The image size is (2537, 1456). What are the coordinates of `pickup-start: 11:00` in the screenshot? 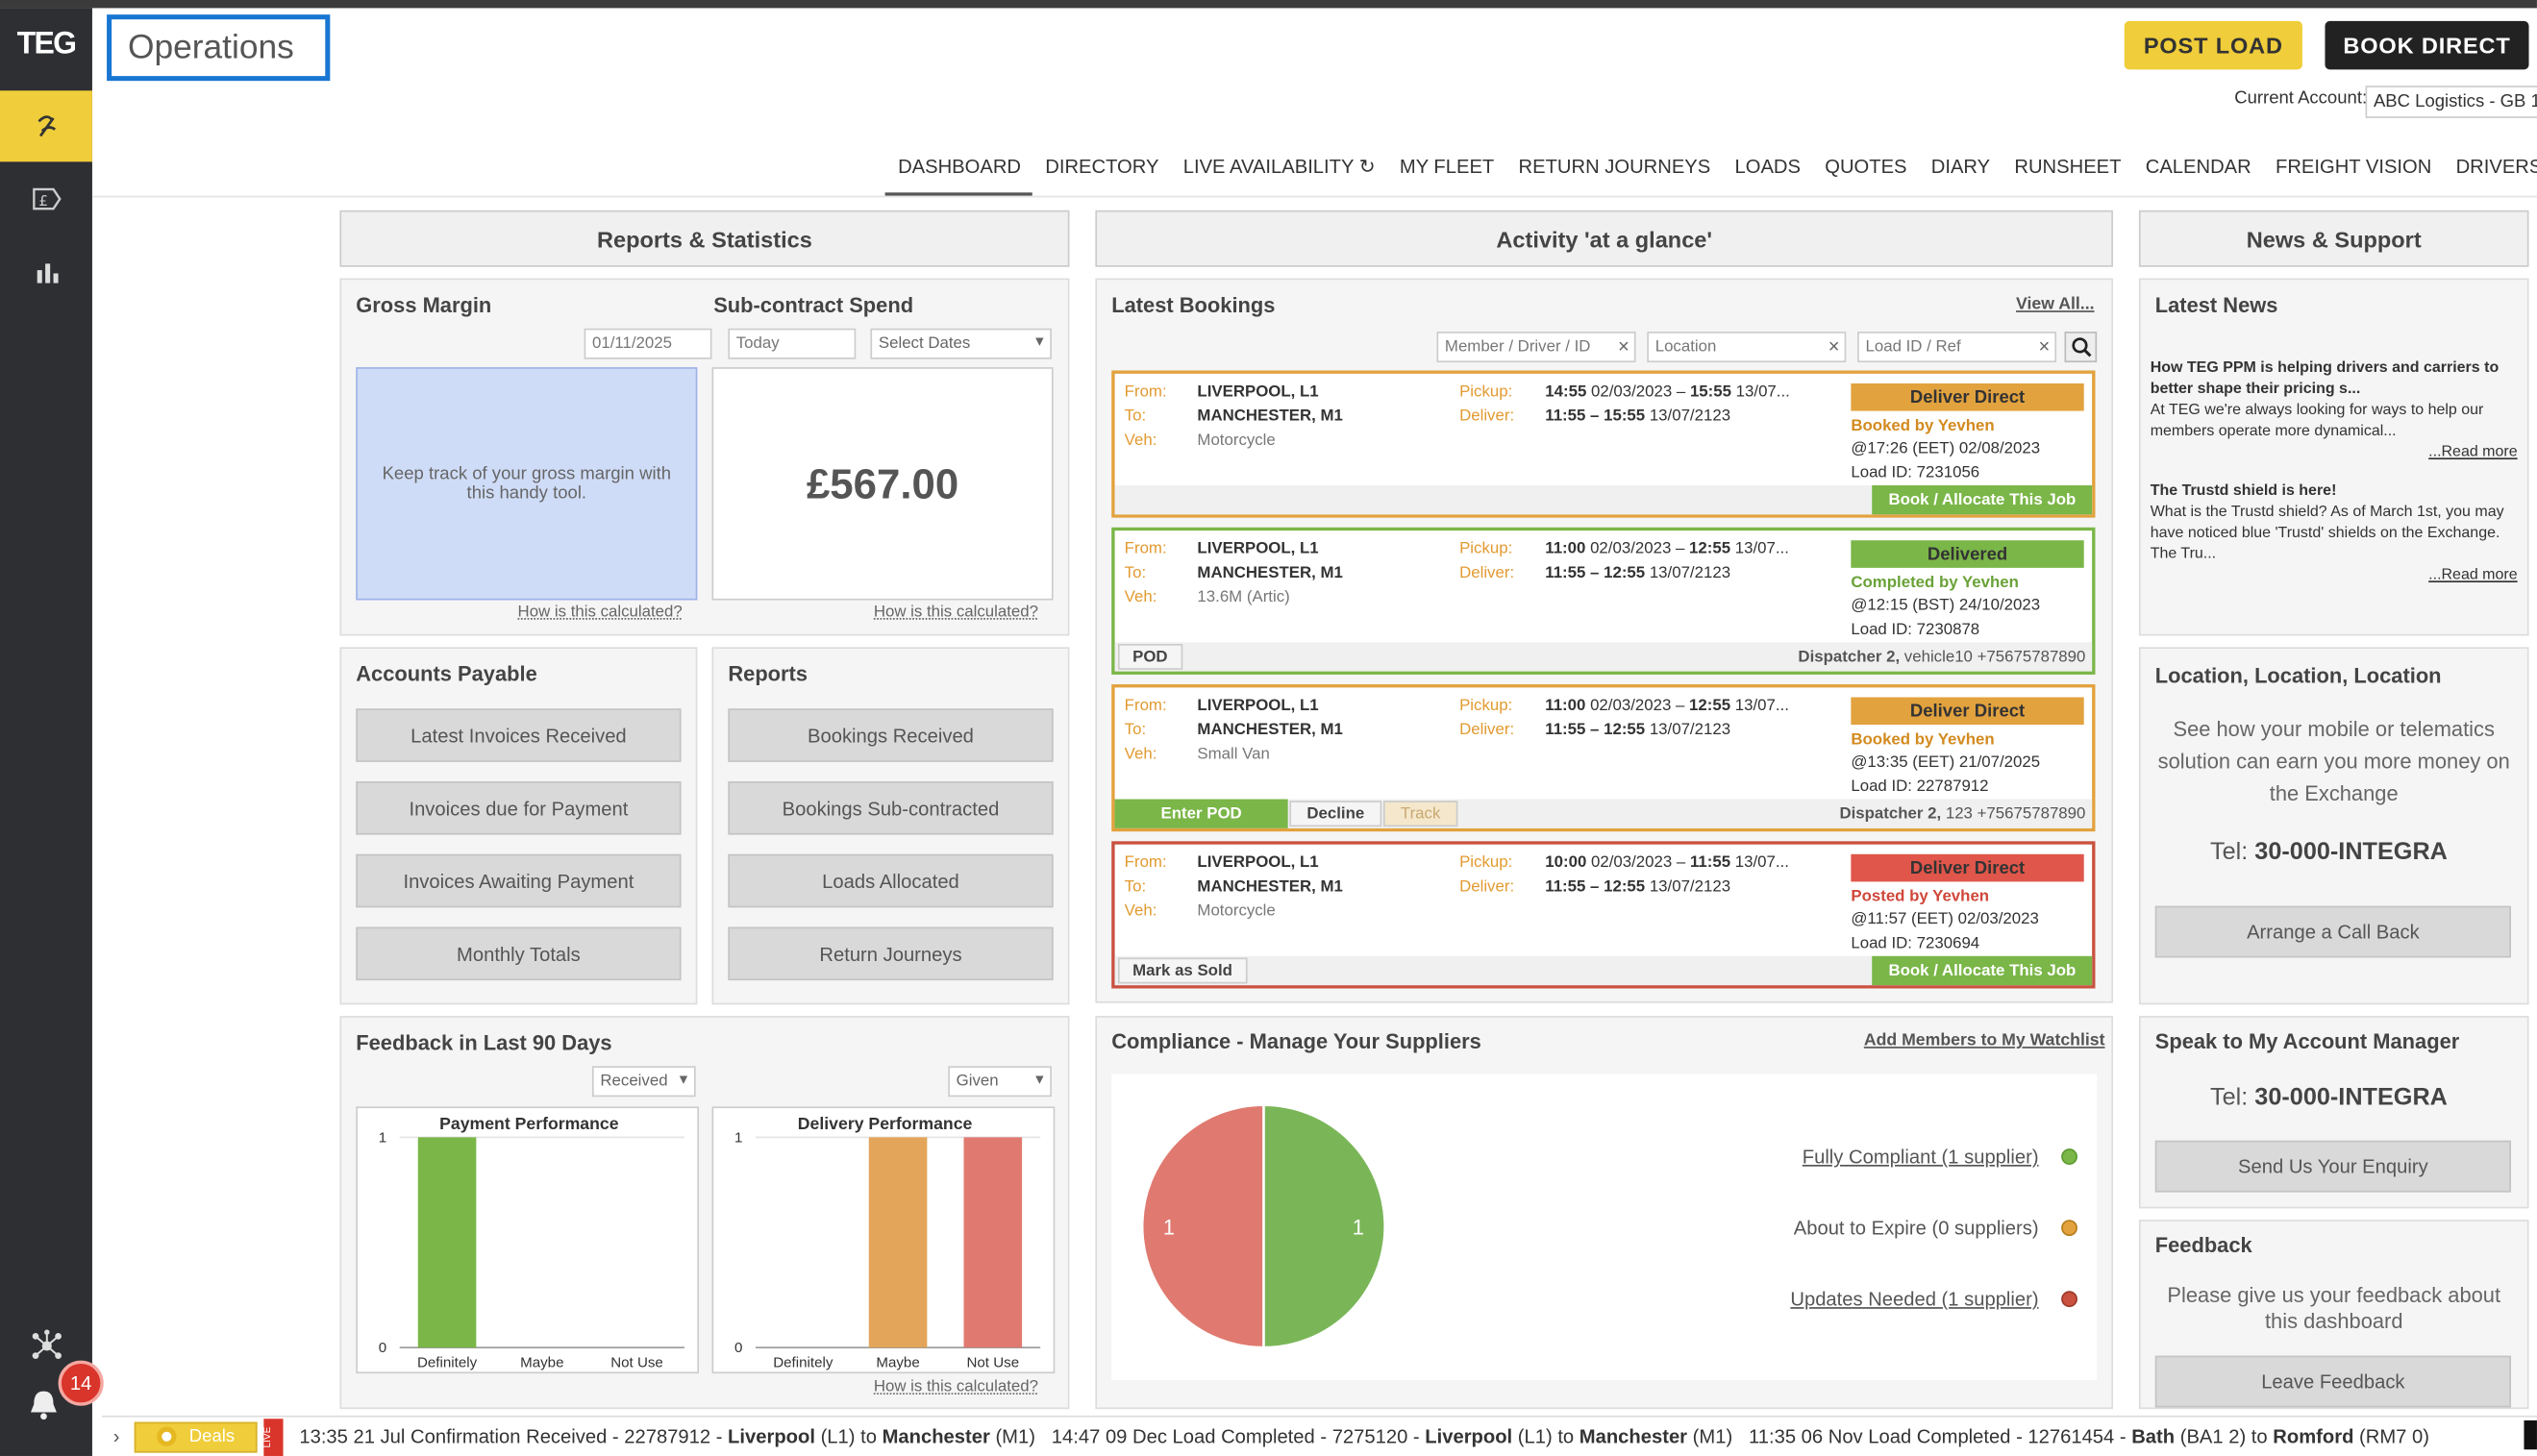 It's located at (1565, 549).